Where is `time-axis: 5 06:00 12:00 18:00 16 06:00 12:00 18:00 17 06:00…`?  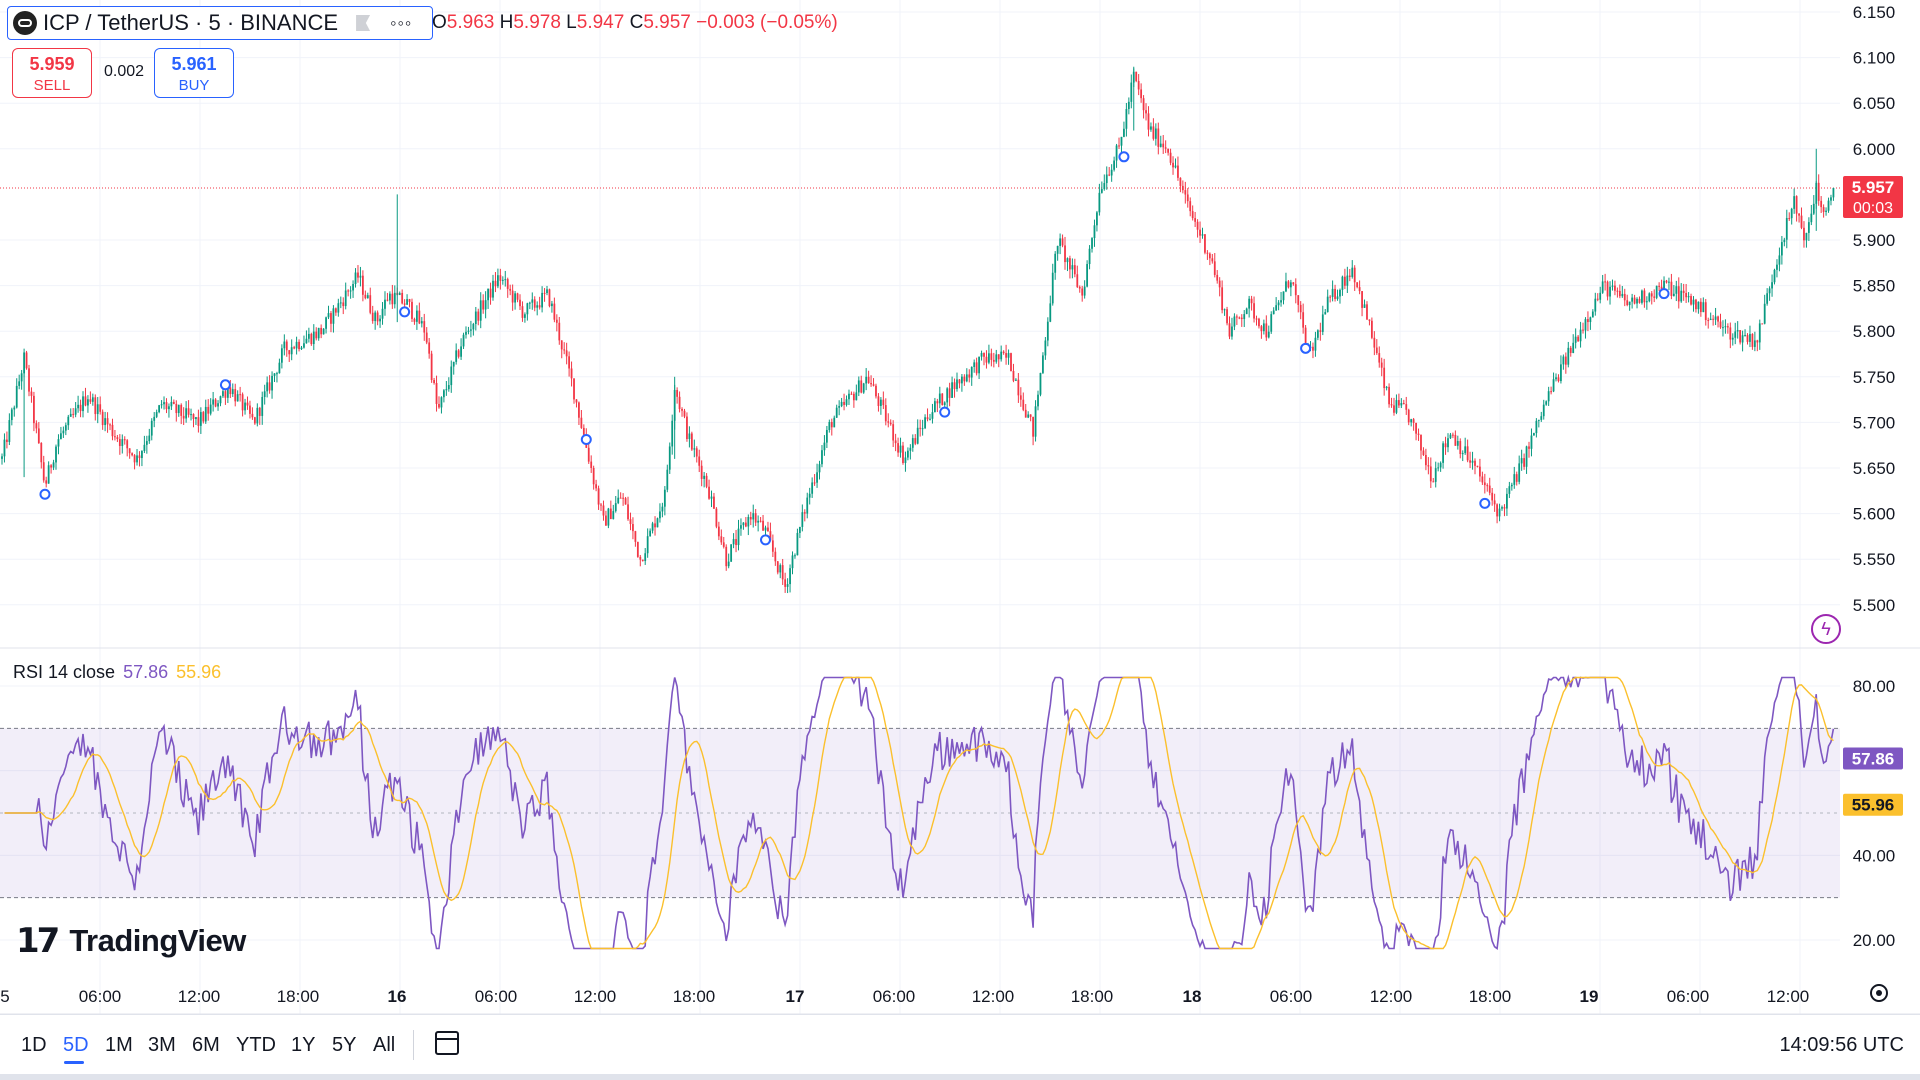 time-axis: 5 06:00 12:00 18:00 16 06:00 12:00 18:00 17 06:00… is located at coordinates (904, 996).